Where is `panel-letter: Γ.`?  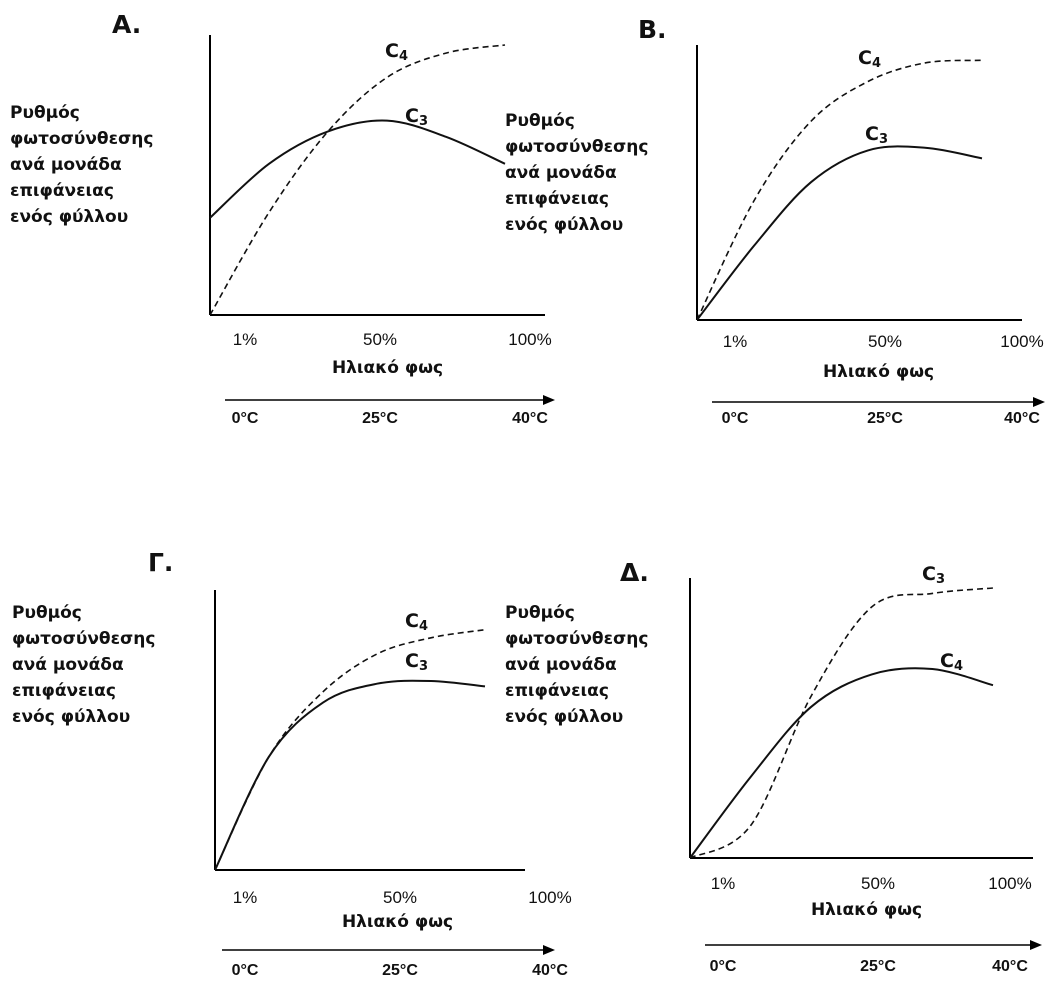
panel-letter: Γ. is located at coordinates (161, 562).